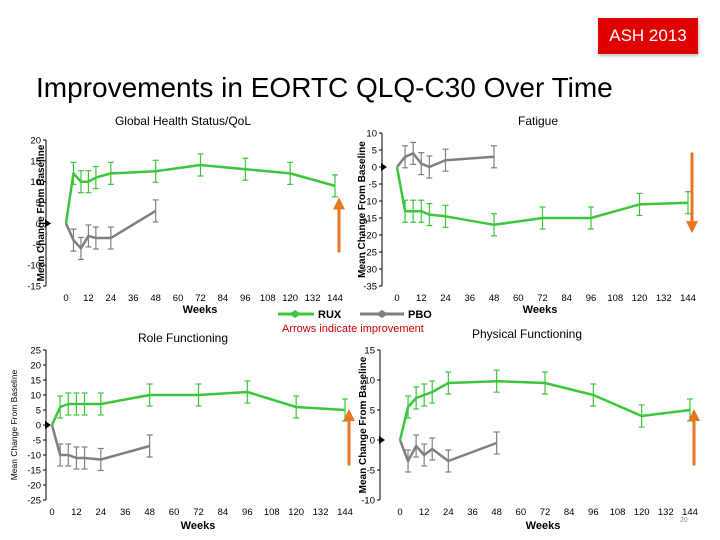 Image resolution: width=720 pixels, height=540 pixels. What do you see at coordinates (296, 512) in the screenshot?
I see `role-functioning-x-tick-label: 120` at bounding box center [296, 512].